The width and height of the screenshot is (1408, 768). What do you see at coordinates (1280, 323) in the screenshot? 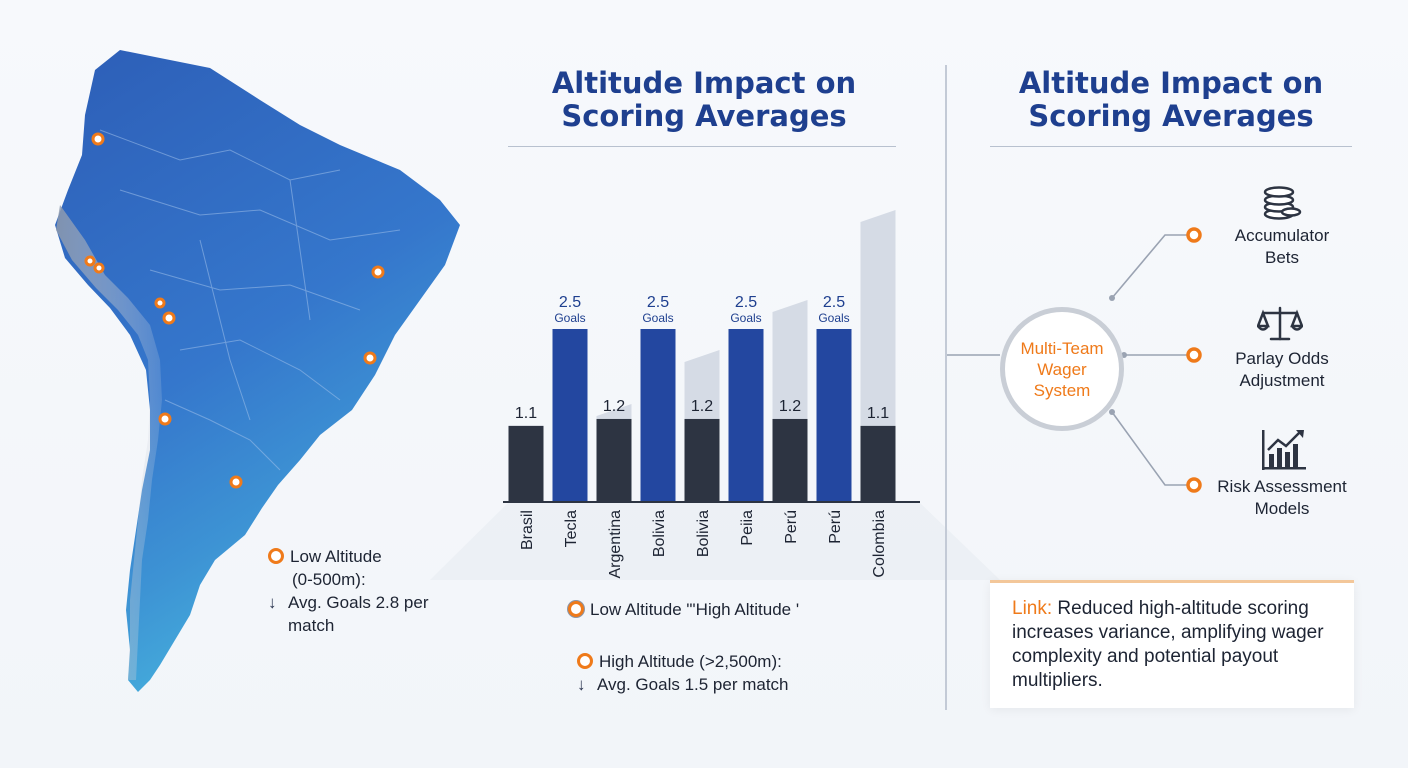
I see `scales-icon` at bounding box center [1280, 323].